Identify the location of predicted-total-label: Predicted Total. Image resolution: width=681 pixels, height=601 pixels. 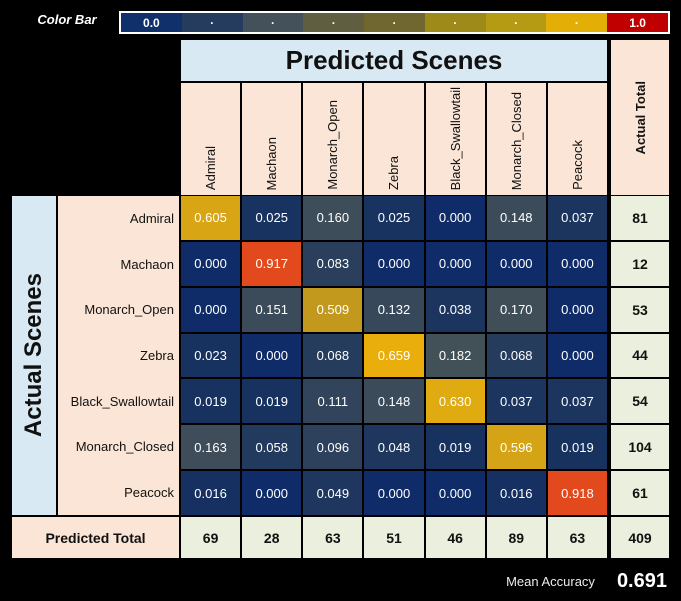
(95, 537).